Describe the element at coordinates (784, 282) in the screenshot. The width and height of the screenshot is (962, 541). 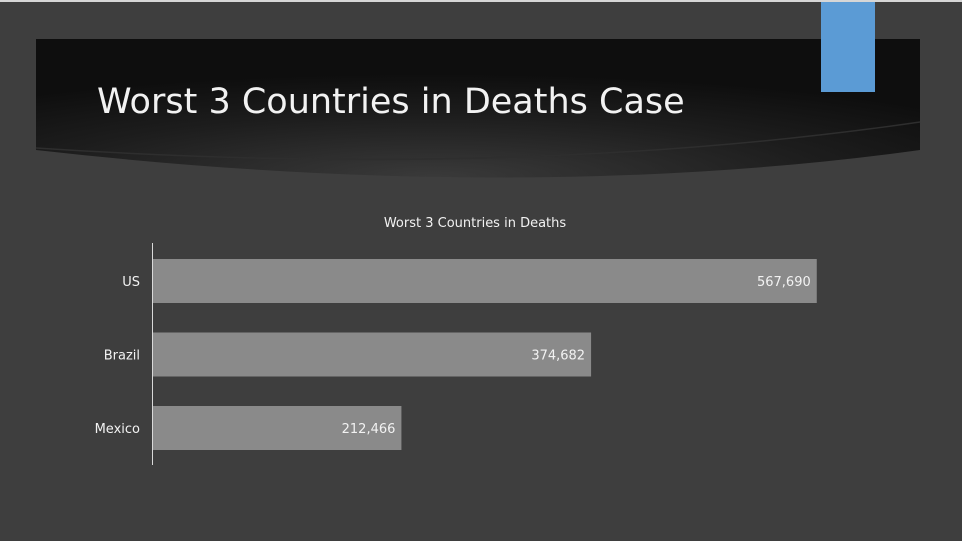
I see `data-label-us: 567,690` at that location.